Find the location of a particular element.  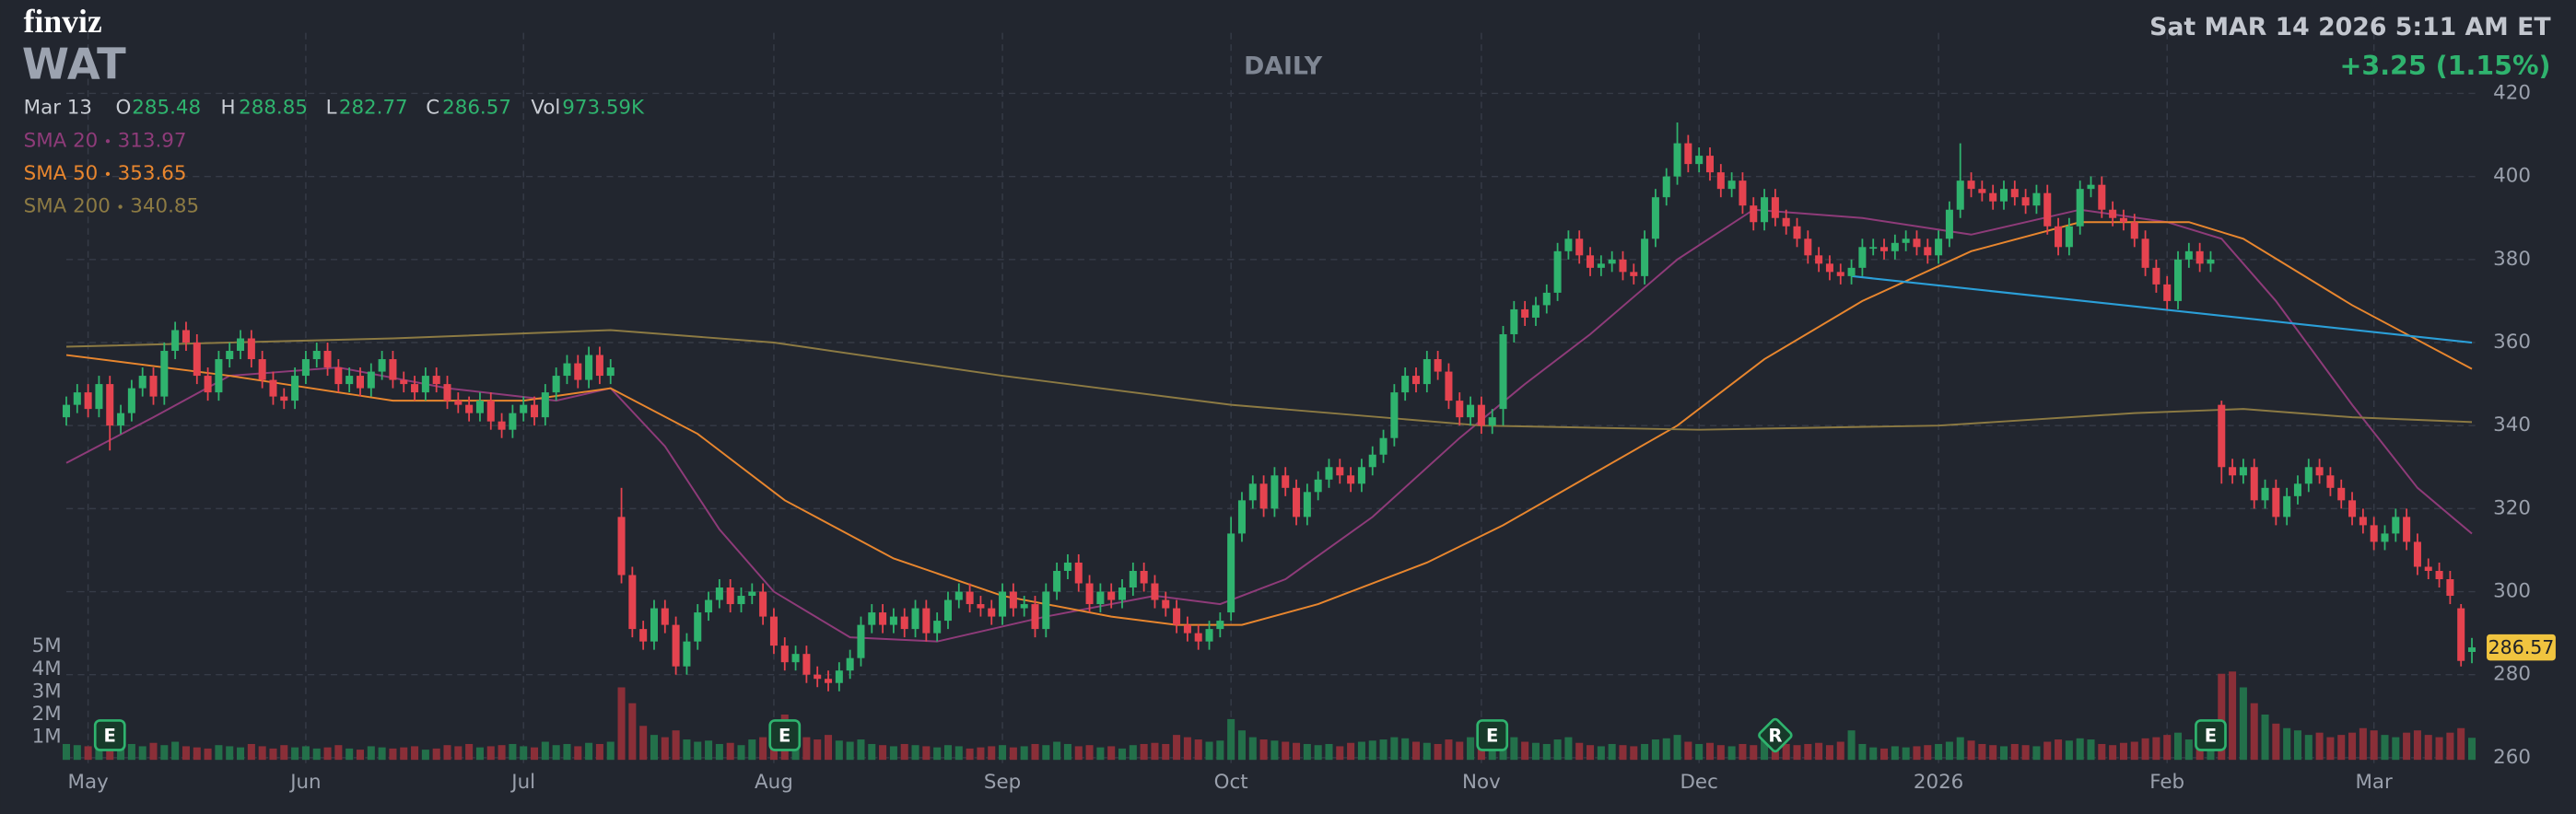

legend-name: SMA 20 is located at coordinates (61, 140).